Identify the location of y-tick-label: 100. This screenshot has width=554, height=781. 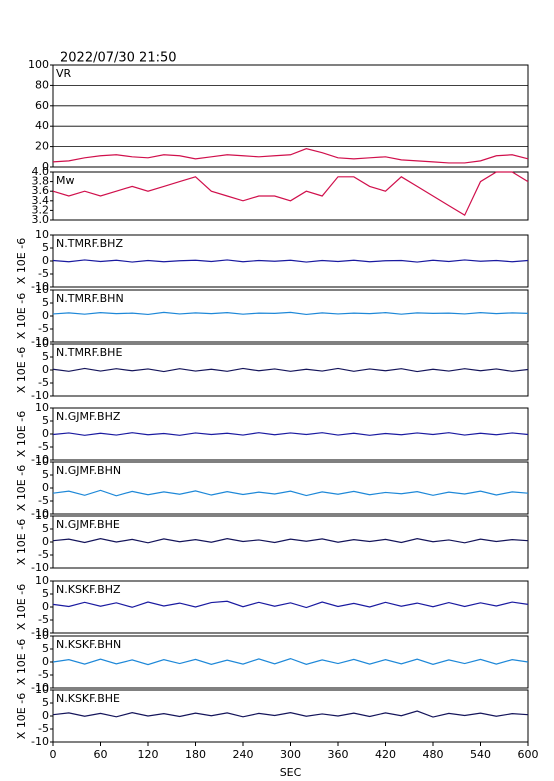
(38, 64).